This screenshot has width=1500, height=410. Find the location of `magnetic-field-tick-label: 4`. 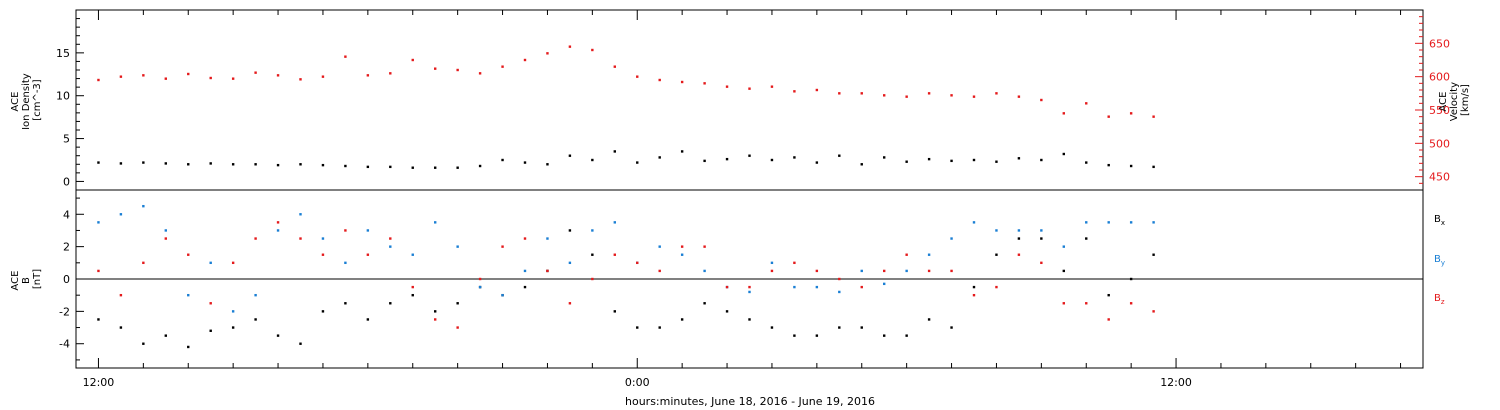

magnetic-field-tick-label: 4 is located at coordinates (66, 214).